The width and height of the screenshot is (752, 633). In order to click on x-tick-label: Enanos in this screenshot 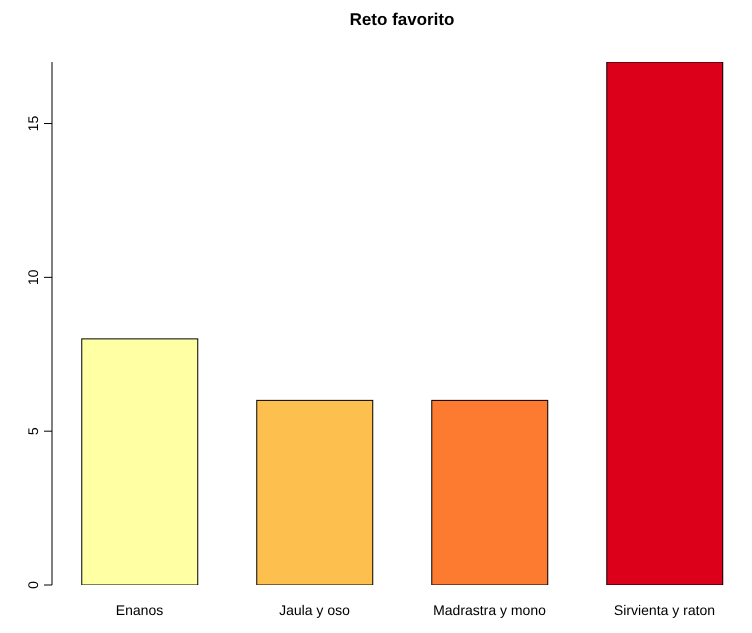, I will do `click(140, 610)`.